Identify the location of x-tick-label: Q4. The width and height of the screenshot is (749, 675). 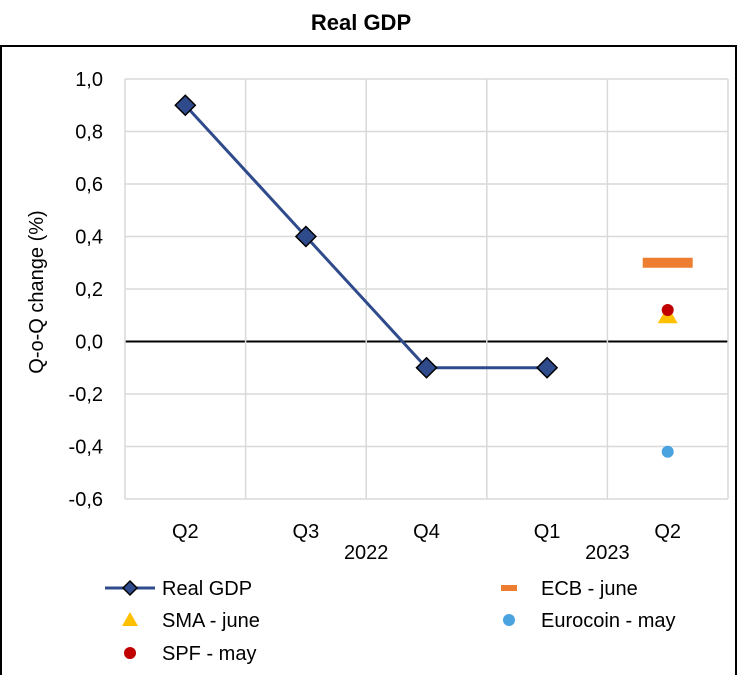
(426, 532).